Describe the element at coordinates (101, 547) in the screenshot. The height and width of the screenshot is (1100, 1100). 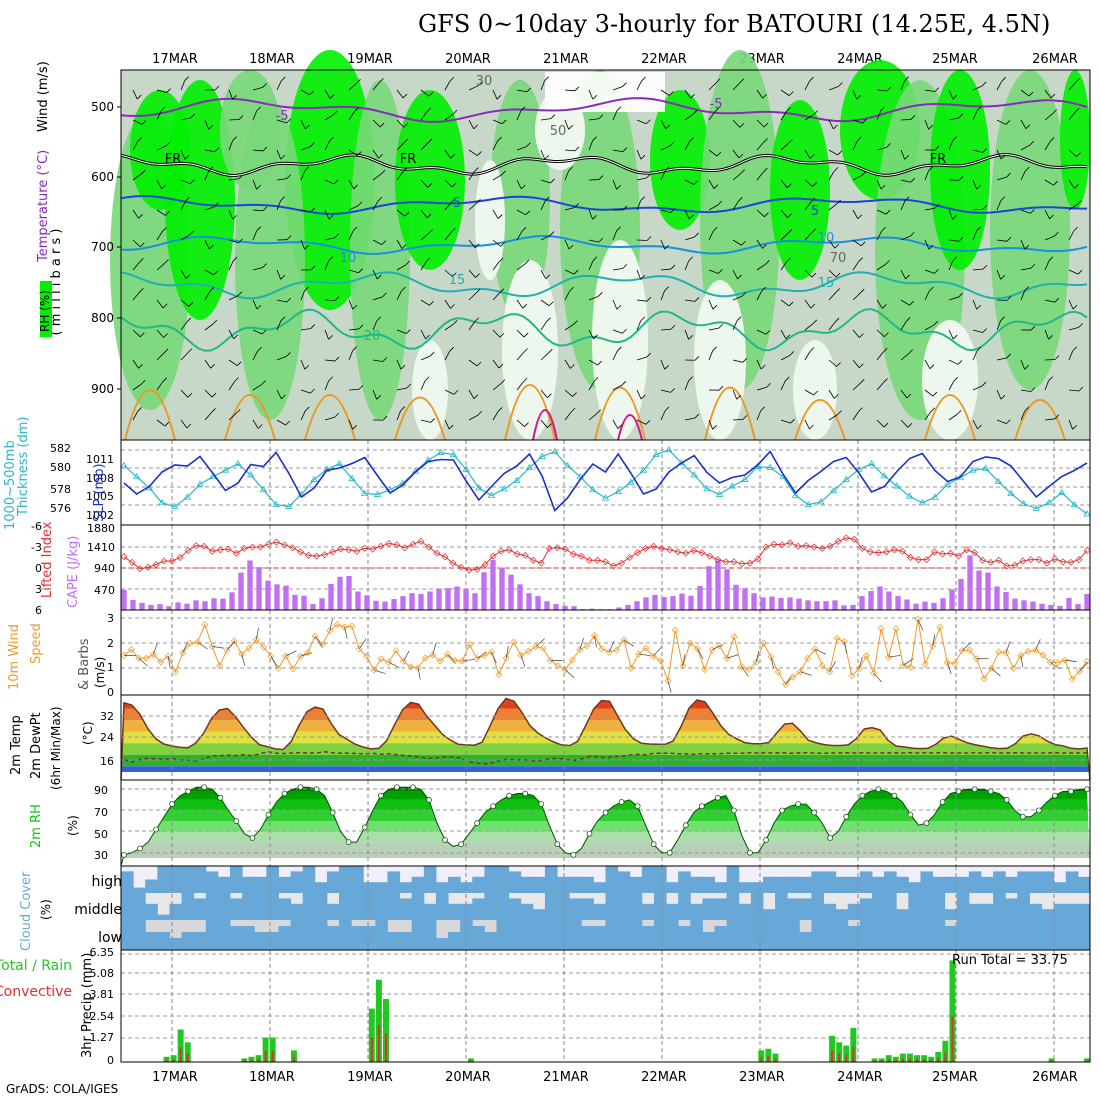
I see `cape-tick-label: 1410` at that location.